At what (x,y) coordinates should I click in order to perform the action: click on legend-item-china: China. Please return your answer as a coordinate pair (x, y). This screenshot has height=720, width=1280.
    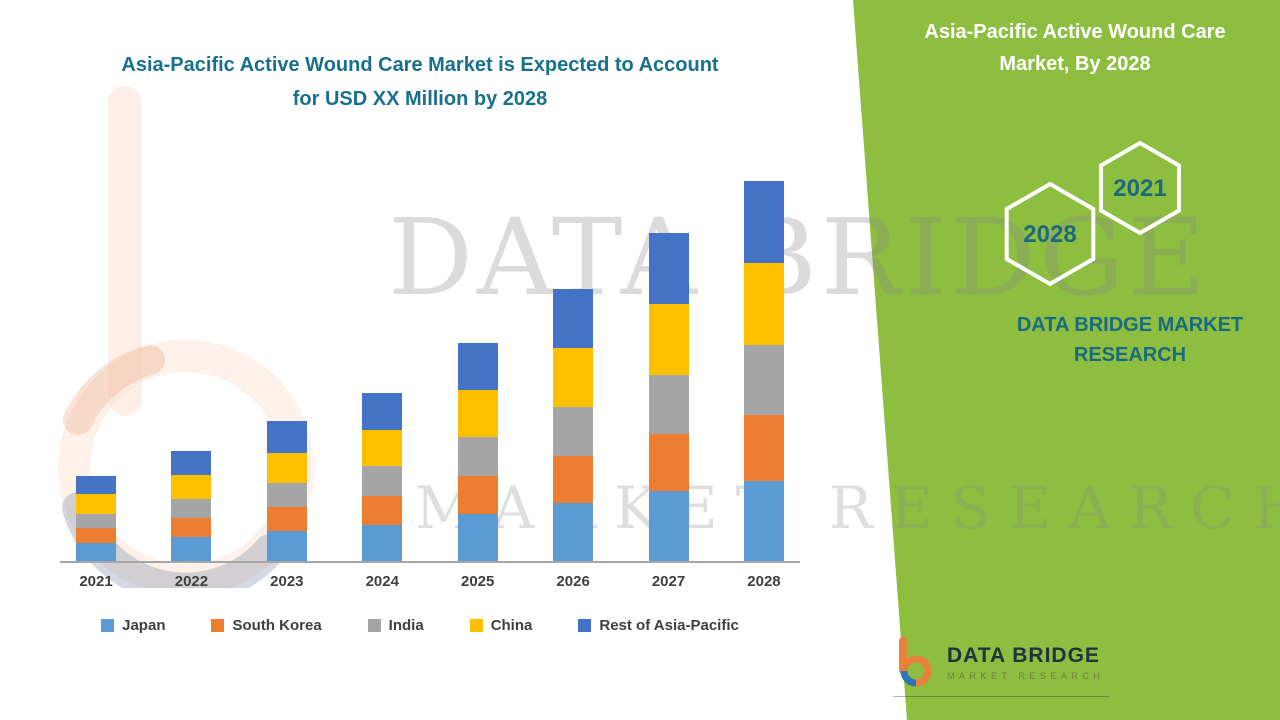
    Looking at the image, I should click on (501, 625).